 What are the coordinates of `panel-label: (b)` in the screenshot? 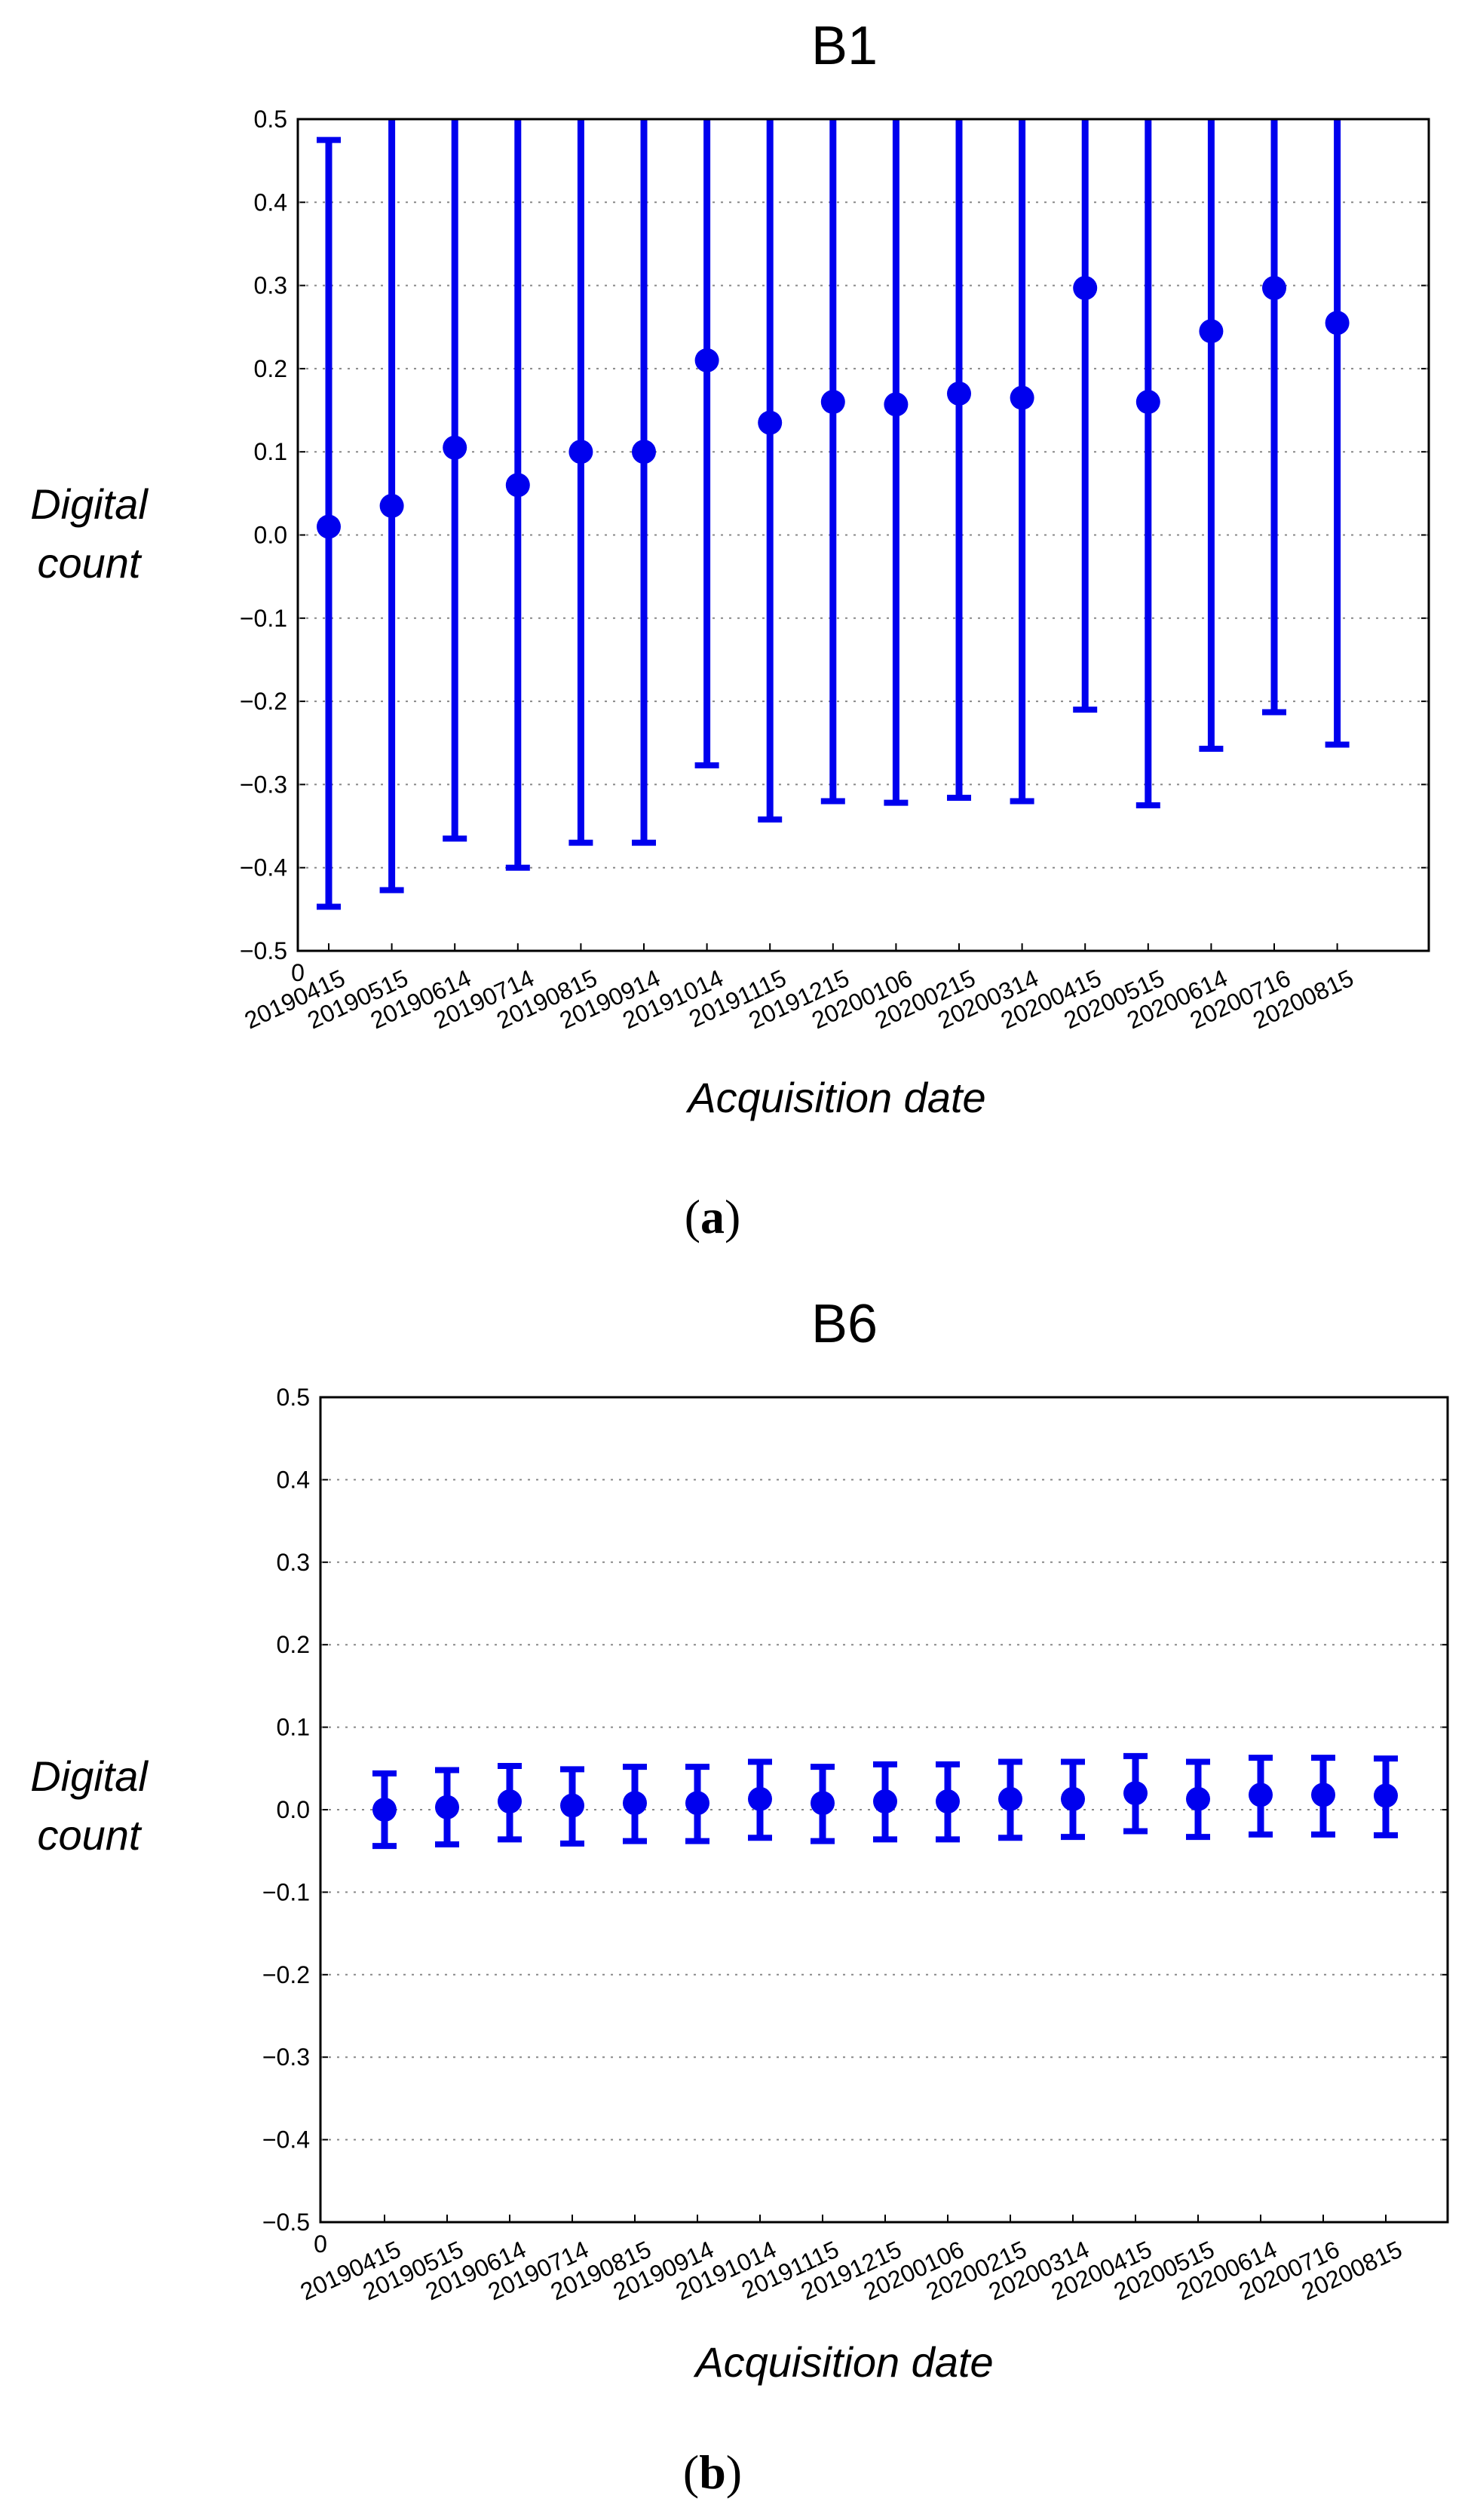 It's located at (712, 2472).